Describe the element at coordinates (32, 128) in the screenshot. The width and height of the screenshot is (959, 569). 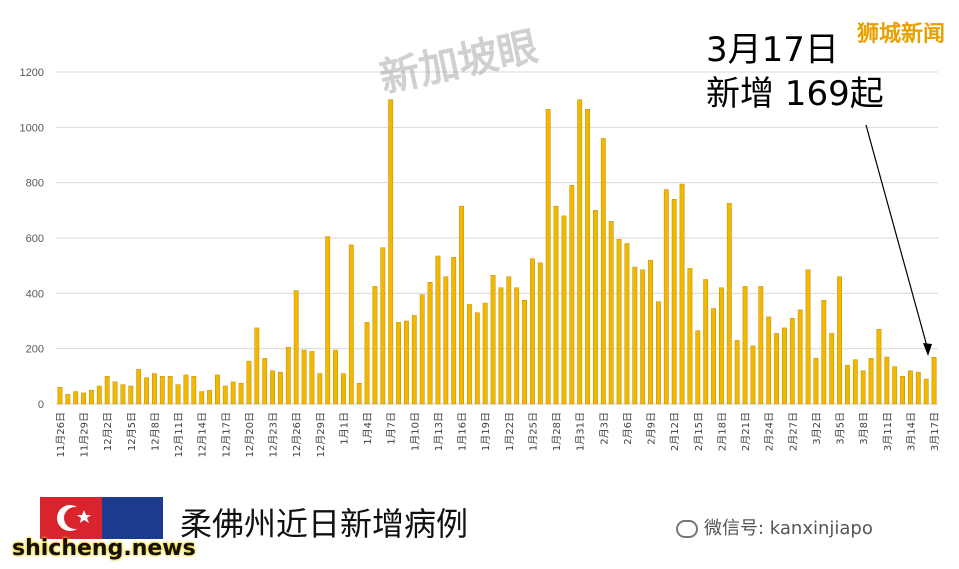
I see `y-tick-label: 1000` at that location.